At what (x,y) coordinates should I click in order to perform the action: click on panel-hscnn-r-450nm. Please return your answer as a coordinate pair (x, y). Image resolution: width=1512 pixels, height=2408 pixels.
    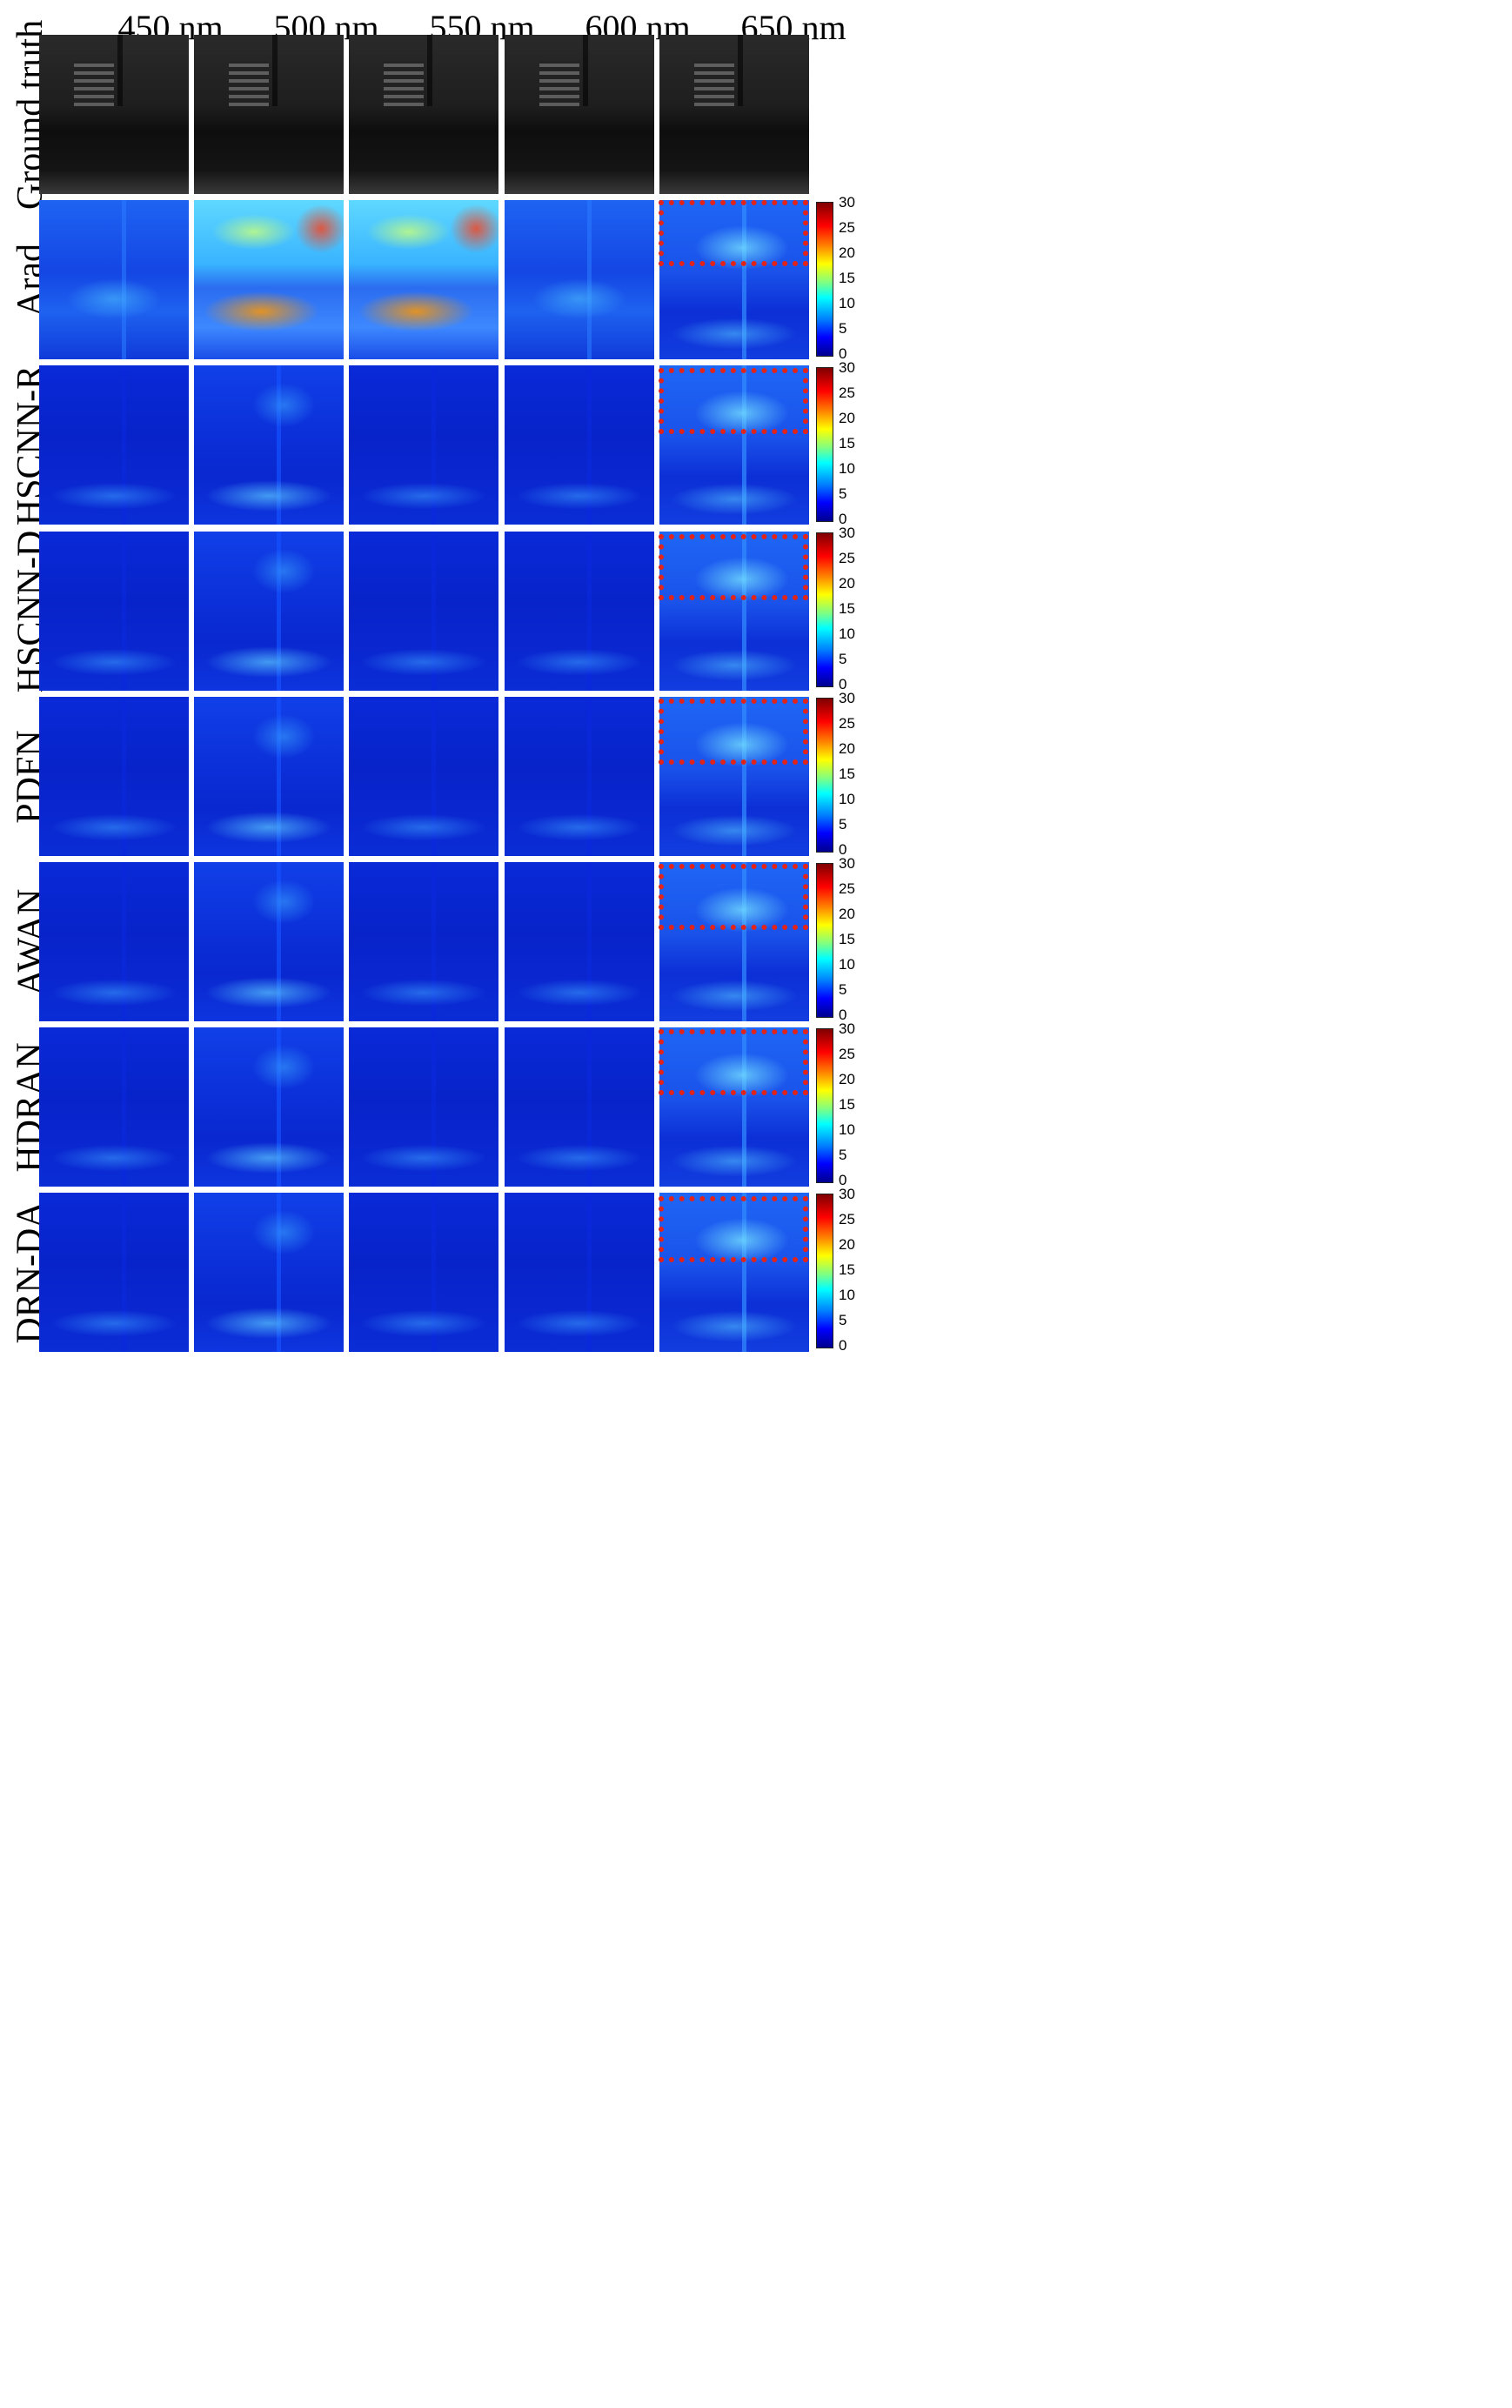
    Looking at the image, I should click on (114, 445).